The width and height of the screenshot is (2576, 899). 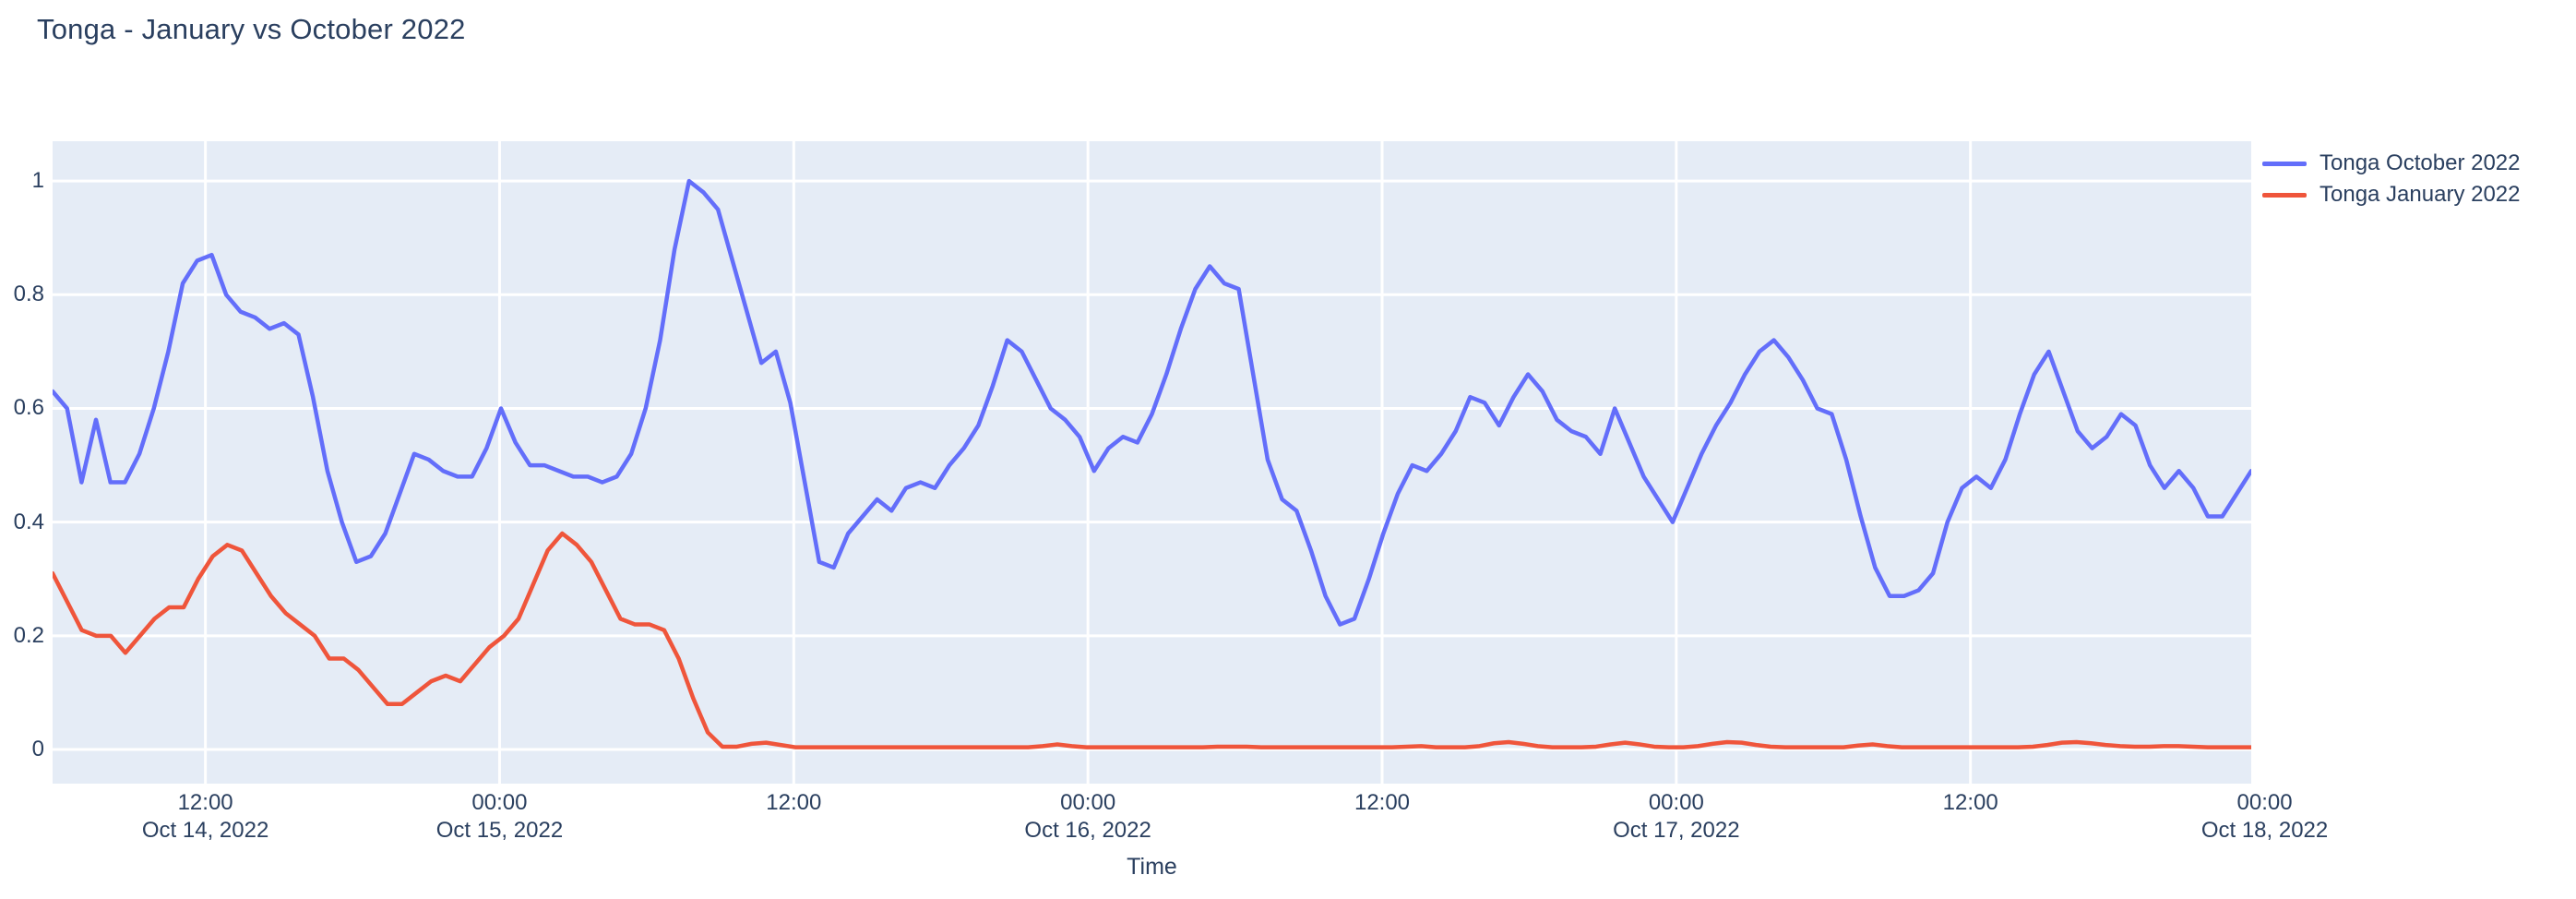 What do you see at coordinates (37, 181) in the screenshot?
I see `y-axis-tick-label: 1` at bounding box center [37, 181].